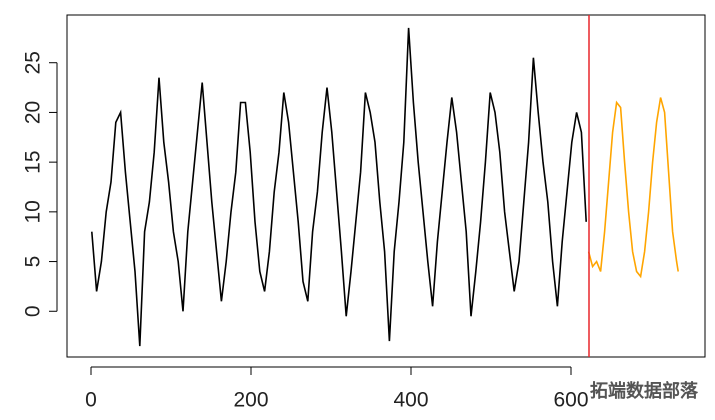 This screenshot has width=715, height=420. I want to click on y-tick-label: 25, so click(33, 62).